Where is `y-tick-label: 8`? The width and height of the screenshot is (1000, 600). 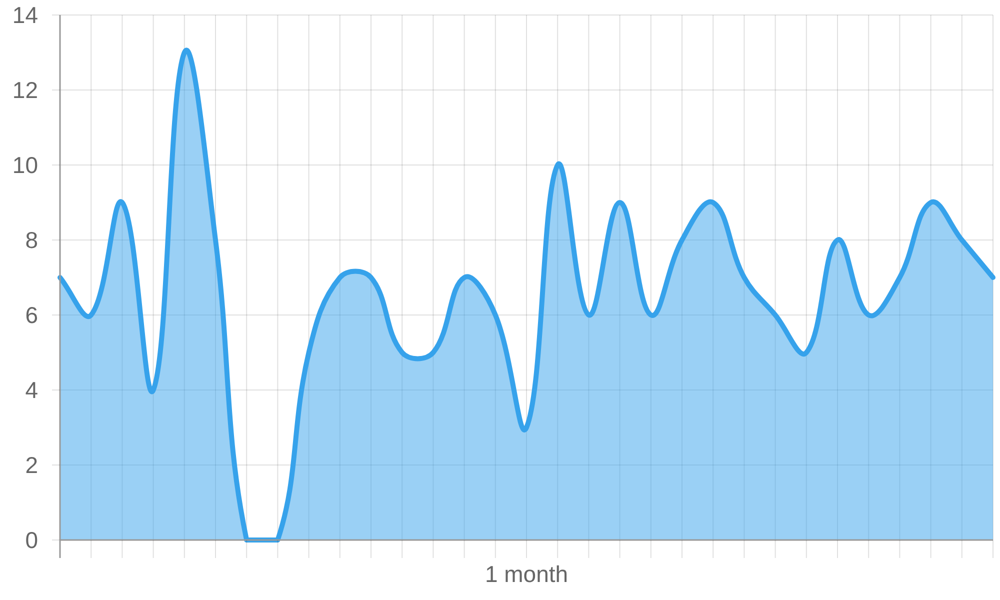 y-tick-label: 8 is located at coordinates (31, 240).